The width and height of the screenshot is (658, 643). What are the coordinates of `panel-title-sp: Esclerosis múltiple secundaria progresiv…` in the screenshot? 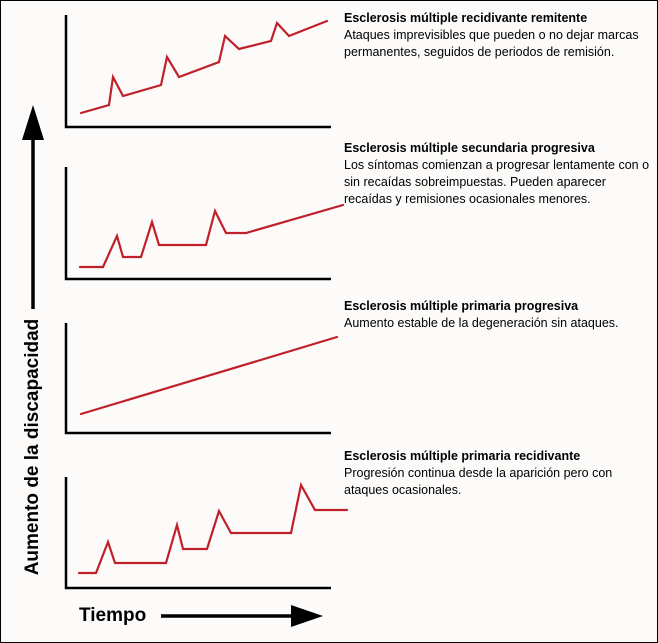 It's located at (469, 148).